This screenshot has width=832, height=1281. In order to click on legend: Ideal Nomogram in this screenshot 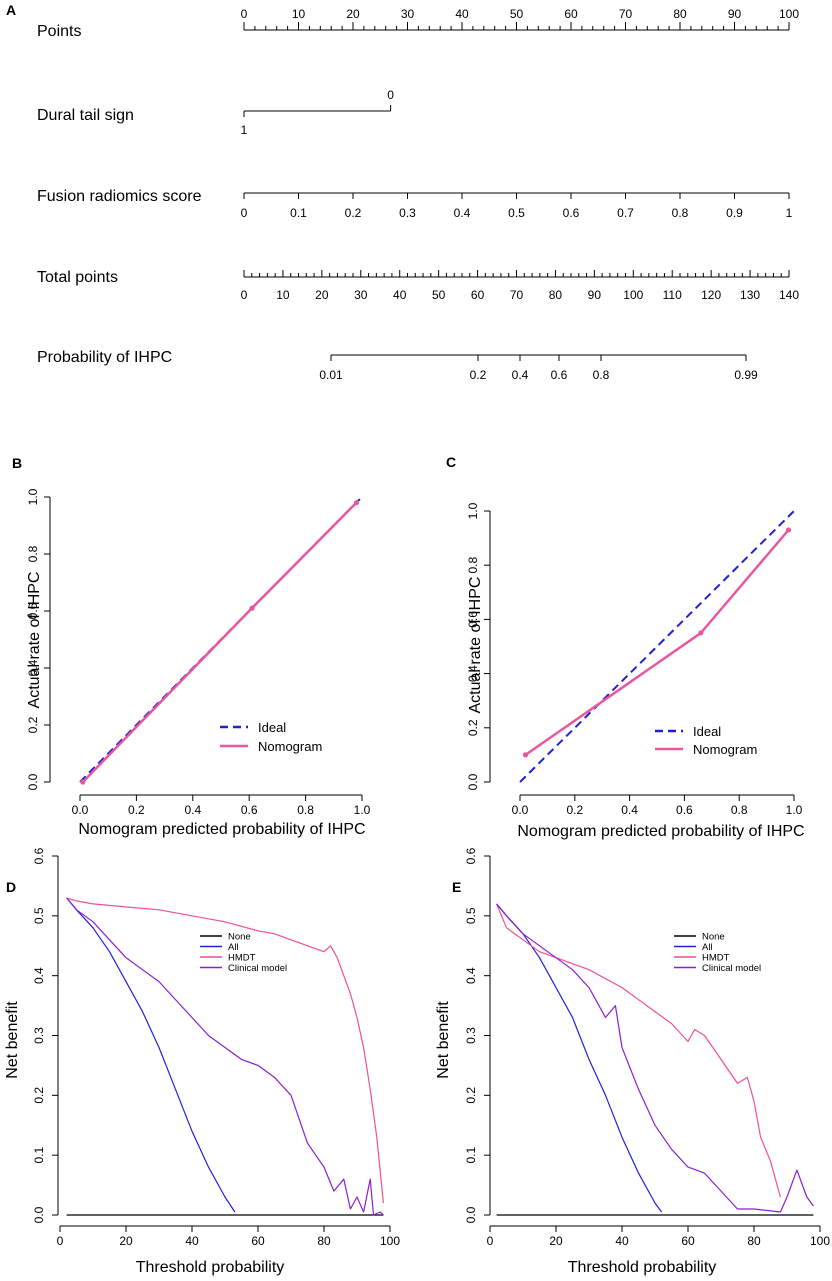, I will do `click(271, 737)`.